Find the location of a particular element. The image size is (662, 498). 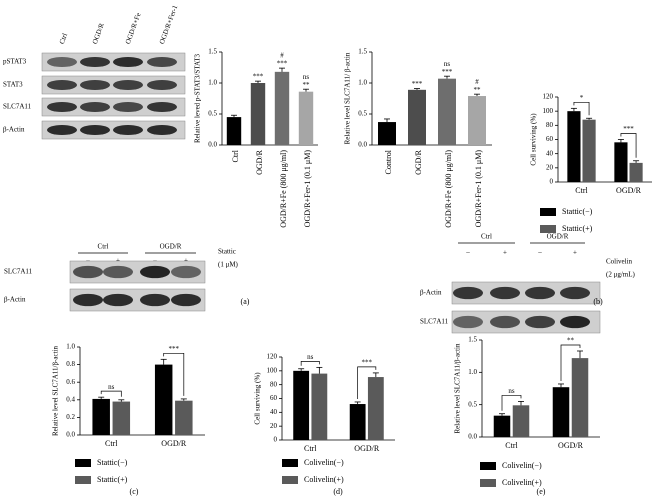

treatment-label: Stattic is located at coordinates (227, 252).